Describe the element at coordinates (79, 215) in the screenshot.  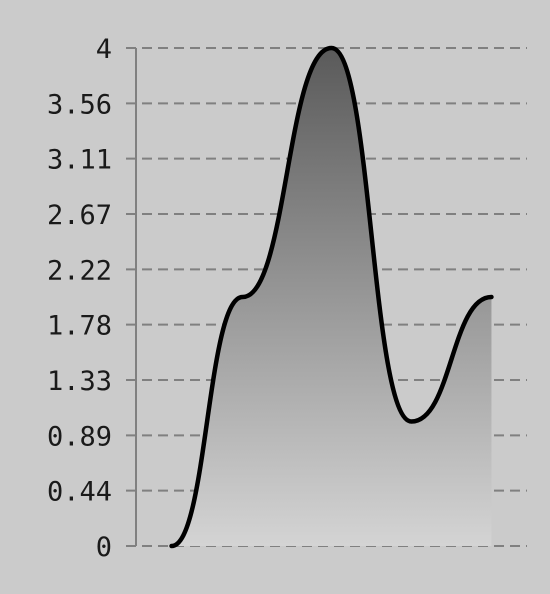
I see `y-tick-label: 2.67` at that location.